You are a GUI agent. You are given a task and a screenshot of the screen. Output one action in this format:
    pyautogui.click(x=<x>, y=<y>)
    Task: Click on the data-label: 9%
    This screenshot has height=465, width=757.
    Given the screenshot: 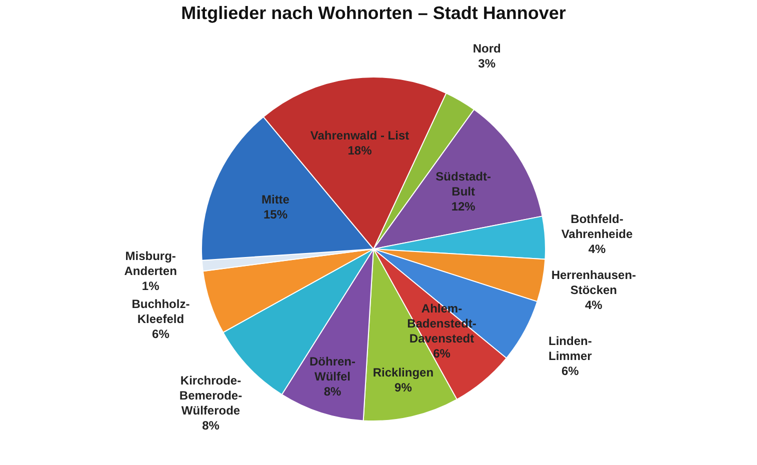 What is the action you would take?
    pyautogui.click(x=403, y=387)
    